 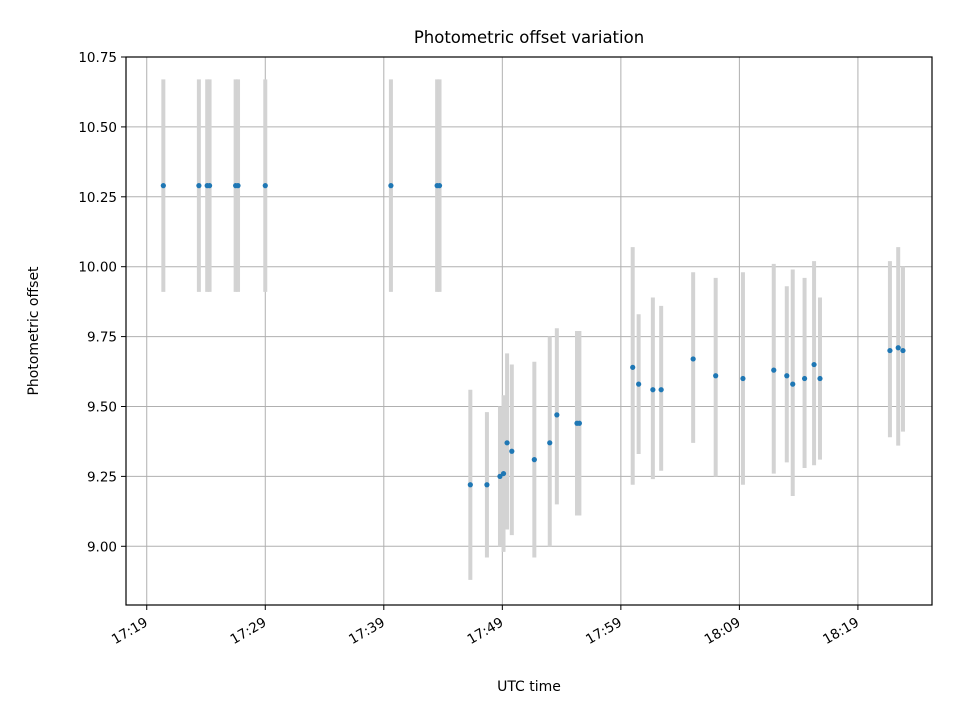 I want to click on y-tick-label: 9.00, so click(x=102, y=547).